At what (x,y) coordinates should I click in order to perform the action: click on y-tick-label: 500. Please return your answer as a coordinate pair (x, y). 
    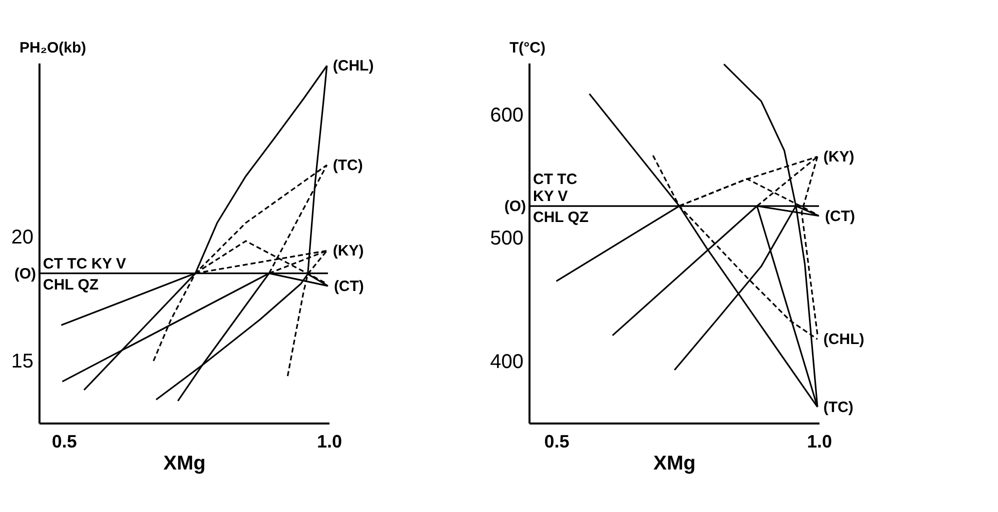
    Looking at the image, I should click on (507, 239).